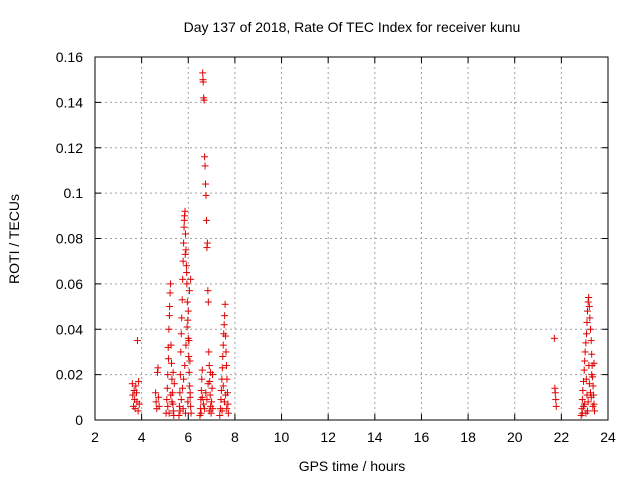 The image size is (640, 480). I want to click on y-tick-labels: 0 0.02 0.04 0.06 0.08 0.1 0.12 0.14 0.16, so click(69, 238).